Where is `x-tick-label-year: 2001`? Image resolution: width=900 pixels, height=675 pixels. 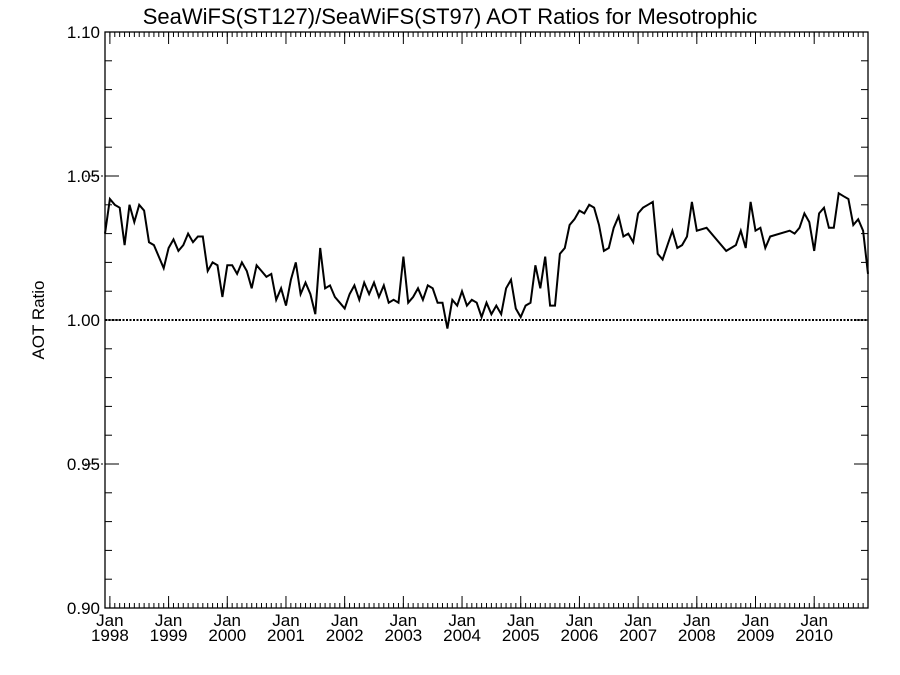
x-tick-label-year: 2001 is located at coordinates (286, 635).